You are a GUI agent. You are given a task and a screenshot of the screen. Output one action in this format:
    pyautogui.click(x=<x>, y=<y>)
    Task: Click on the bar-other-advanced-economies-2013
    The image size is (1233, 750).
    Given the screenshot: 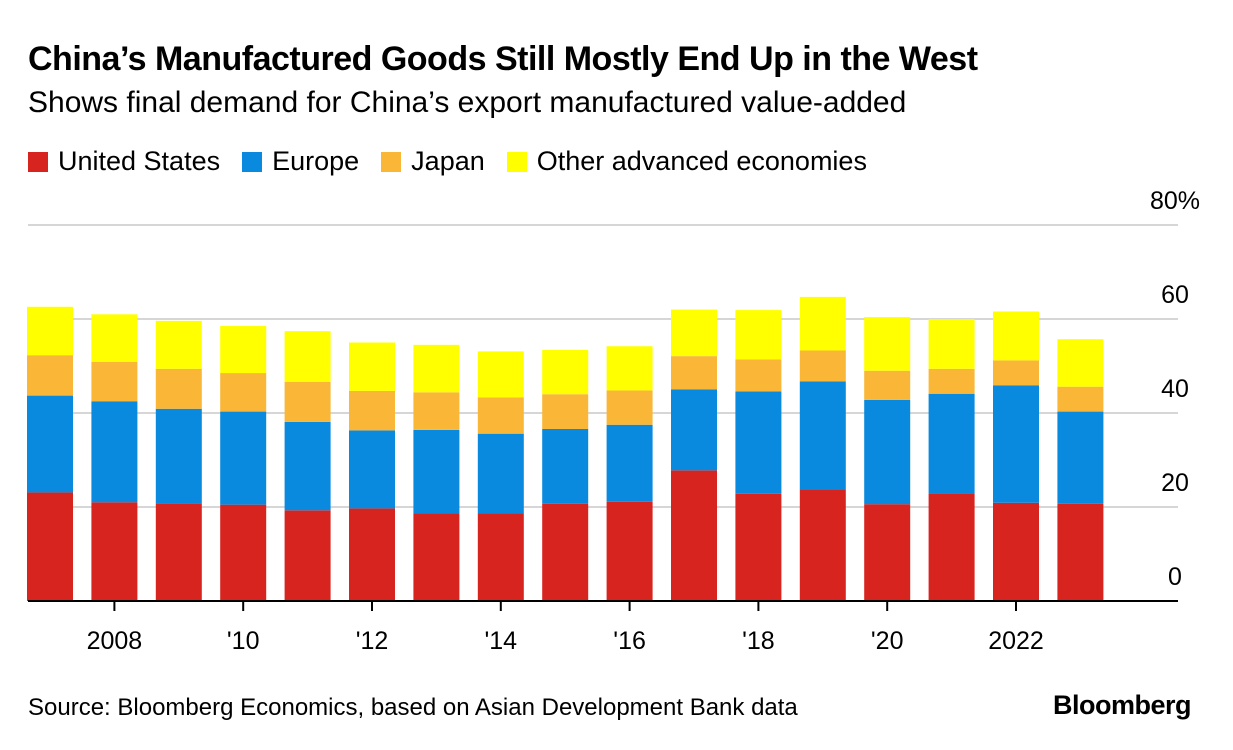 What is the action you would take?
    pyautogui.click(x=436, y=368)
    